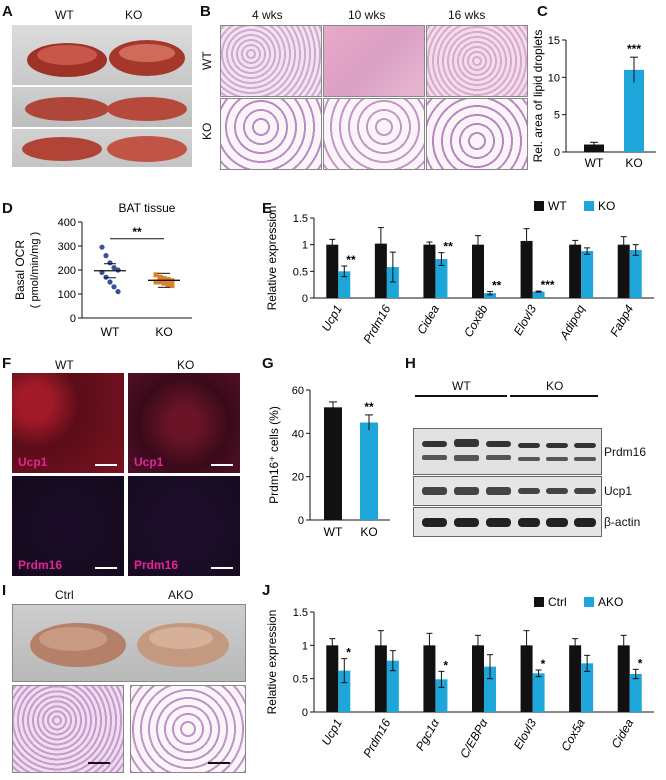  I want to click on scale-bar, so click(222, 465).